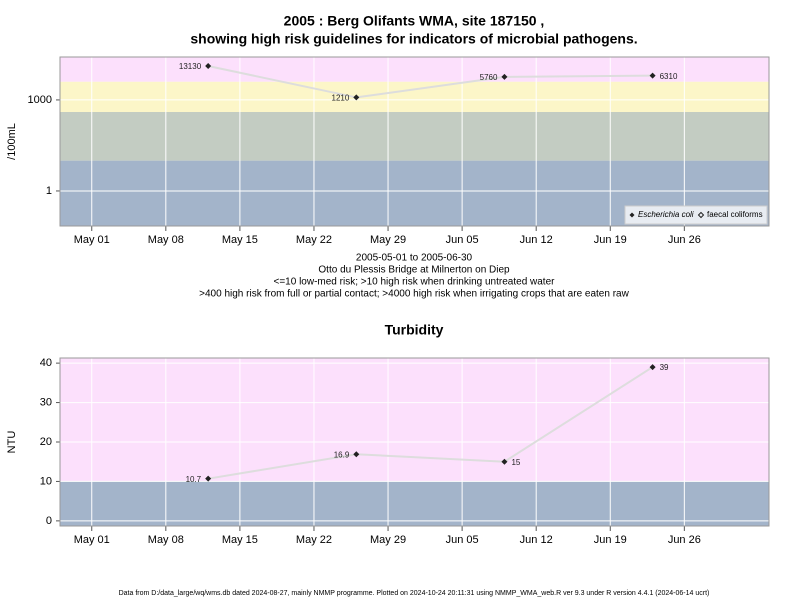  What do you see at coordinates (12, 442) in the screenshot?
I see `y-axis-label: NTU` at bounding box center [12, 442].